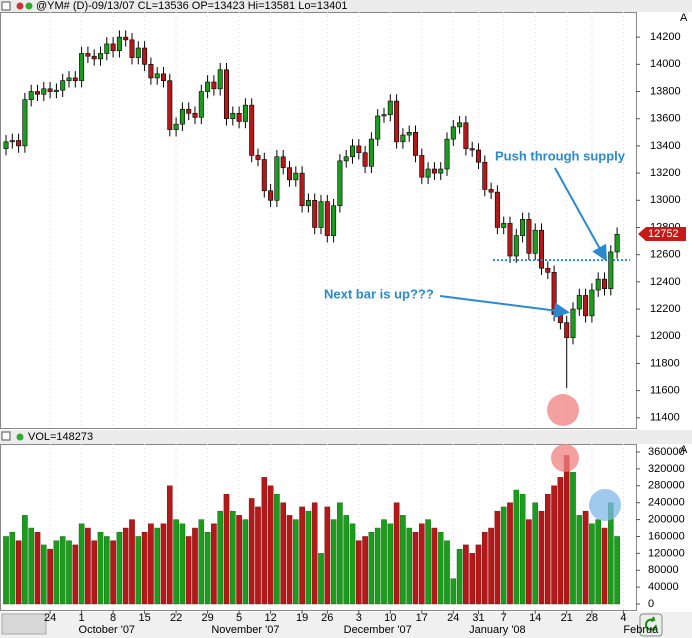 The image size is (692, 638). What do you see at coordinates (666, 486) in the screenshot?
I see `y-tick-label: 280000` at bounding box center [666, 486].